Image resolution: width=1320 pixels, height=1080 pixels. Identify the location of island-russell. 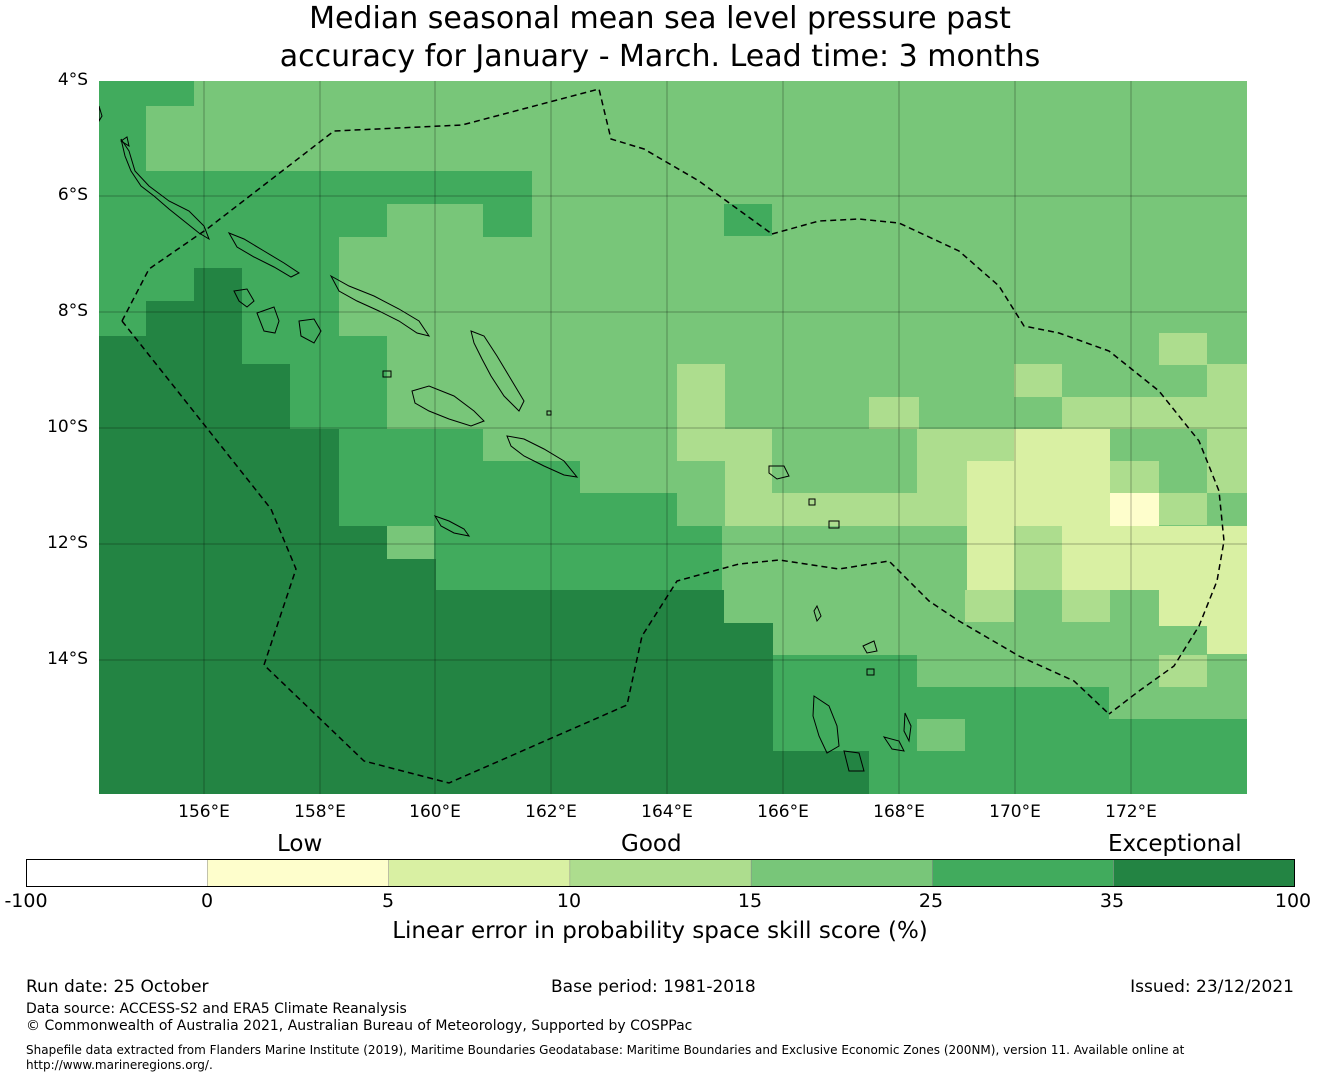
(310, 331).